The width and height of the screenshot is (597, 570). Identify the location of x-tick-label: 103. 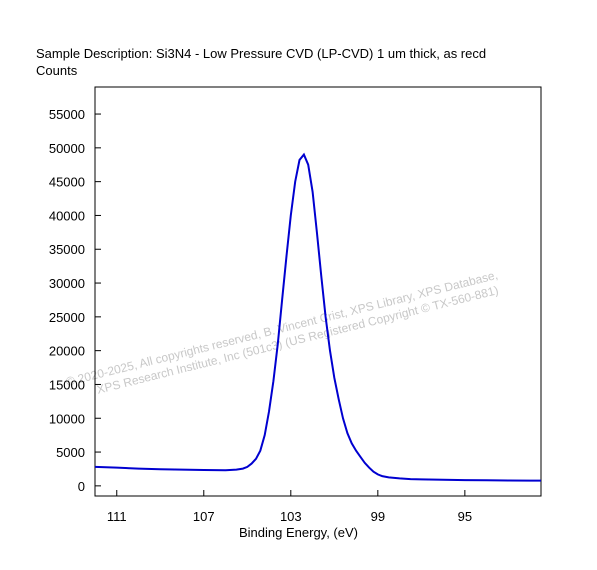
(291, 516).